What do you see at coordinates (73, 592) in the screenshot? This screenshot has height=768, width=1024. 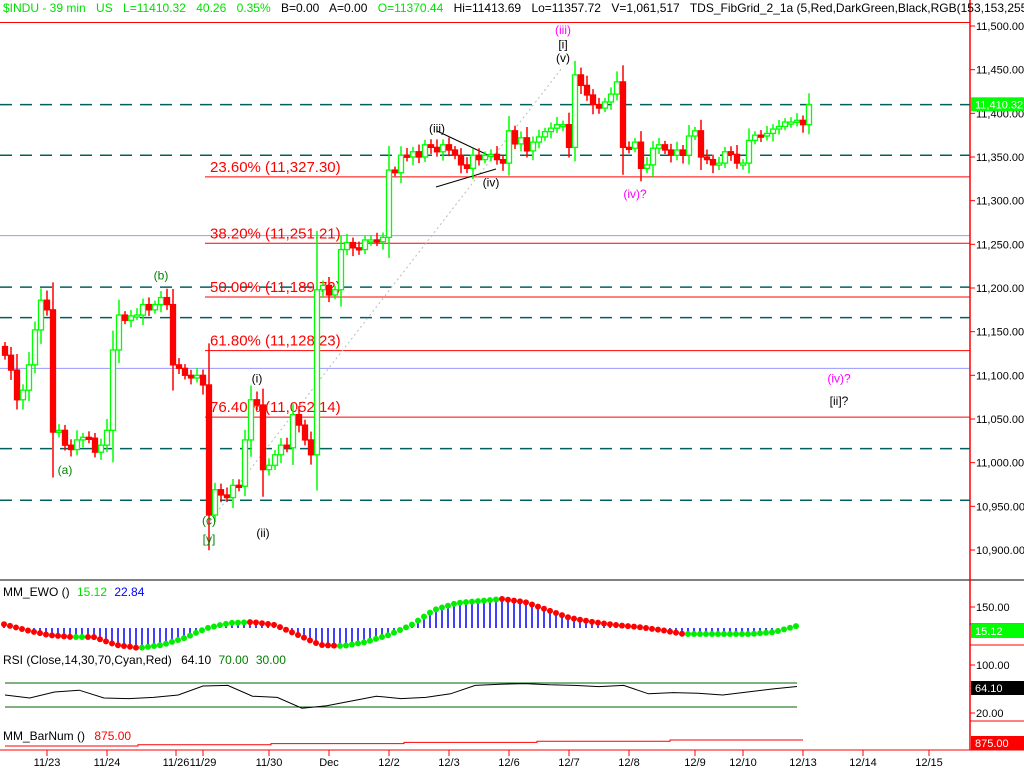 I see `ewo-legend: MM_EWO () 15.12 22.84` at bounding box center [73, 592].